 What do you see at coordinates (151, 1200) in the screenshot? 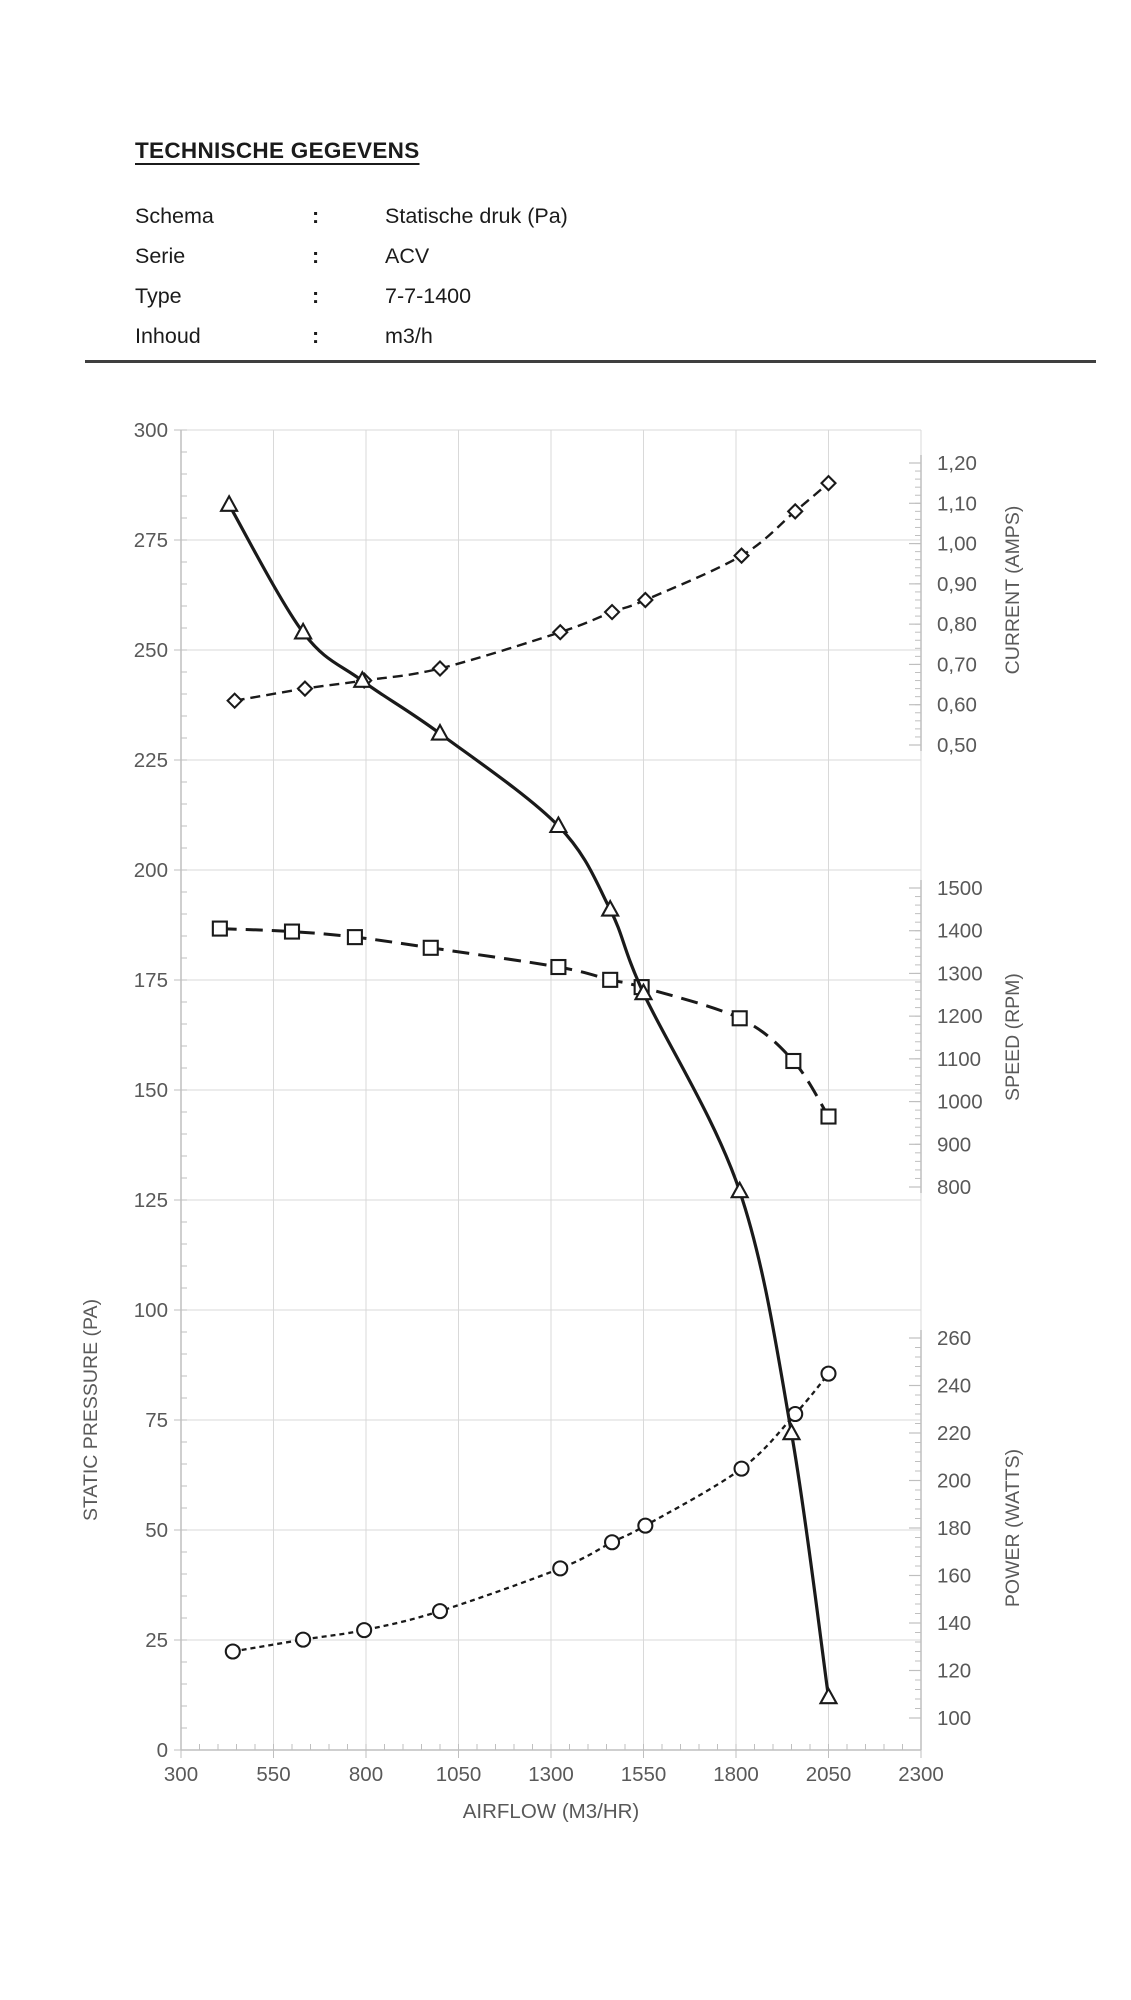
I see `pressure-tick-label: 125` at bounding box center [151, 1200].